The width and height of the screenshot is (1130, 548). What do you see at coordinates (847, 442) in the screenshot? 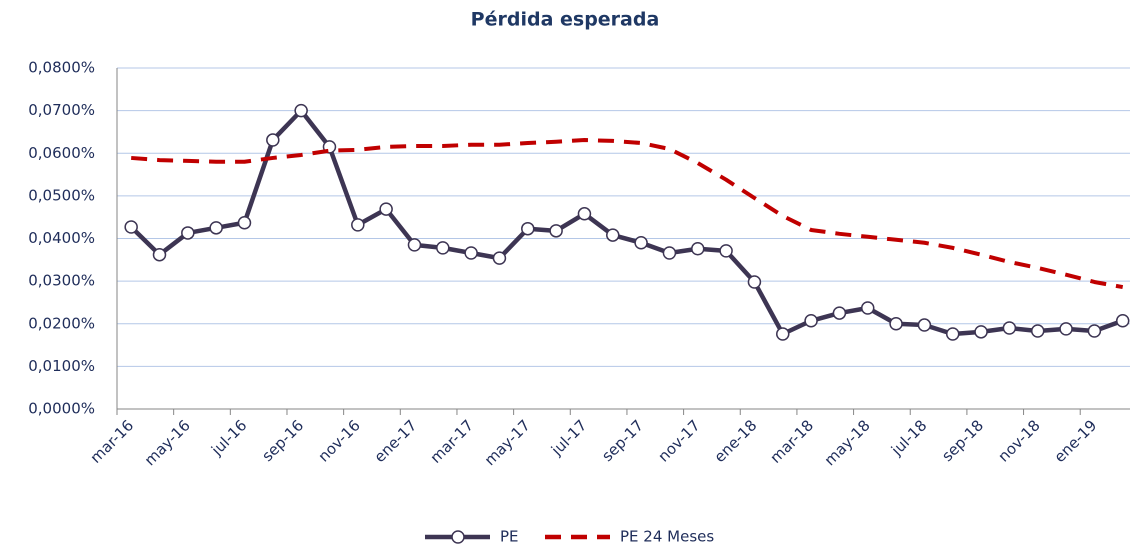
I see `x-tick-label: may-18` at bounding box center [847, 442].